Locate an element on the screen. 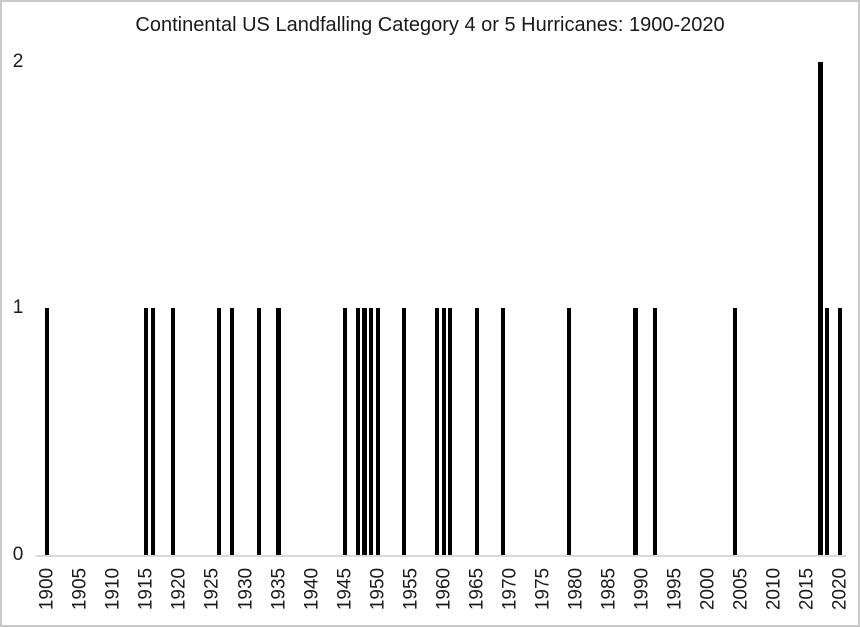 This screenshot has height=627, width=860. bar-1926 is located at coordinates (219, 431).